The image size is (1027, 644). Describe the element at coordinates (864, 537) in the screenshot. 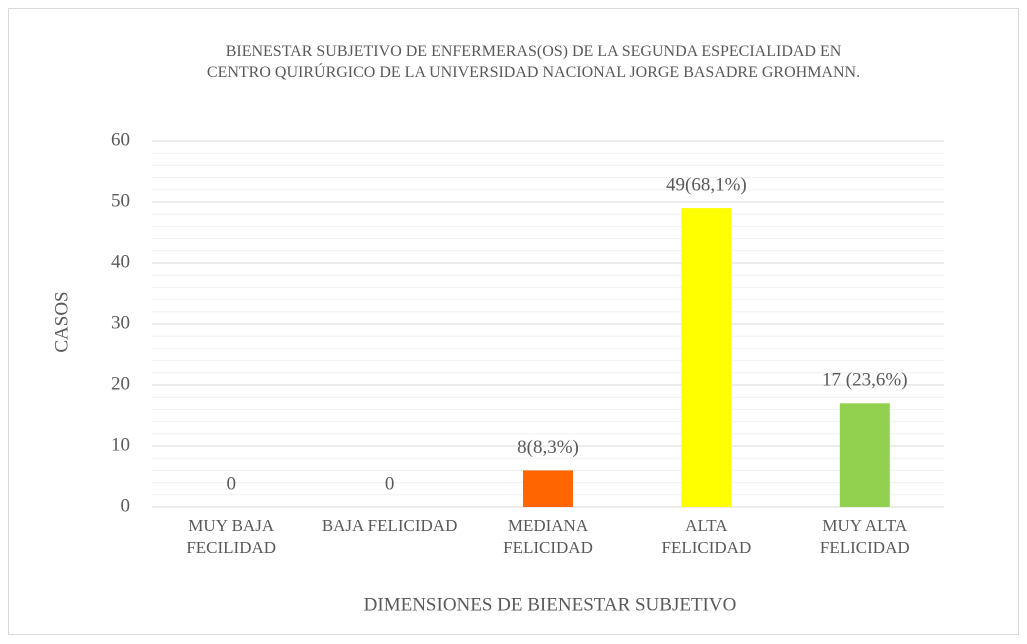

I see `x-tick-label: MUY ALTA FELICIDAD` at that location.